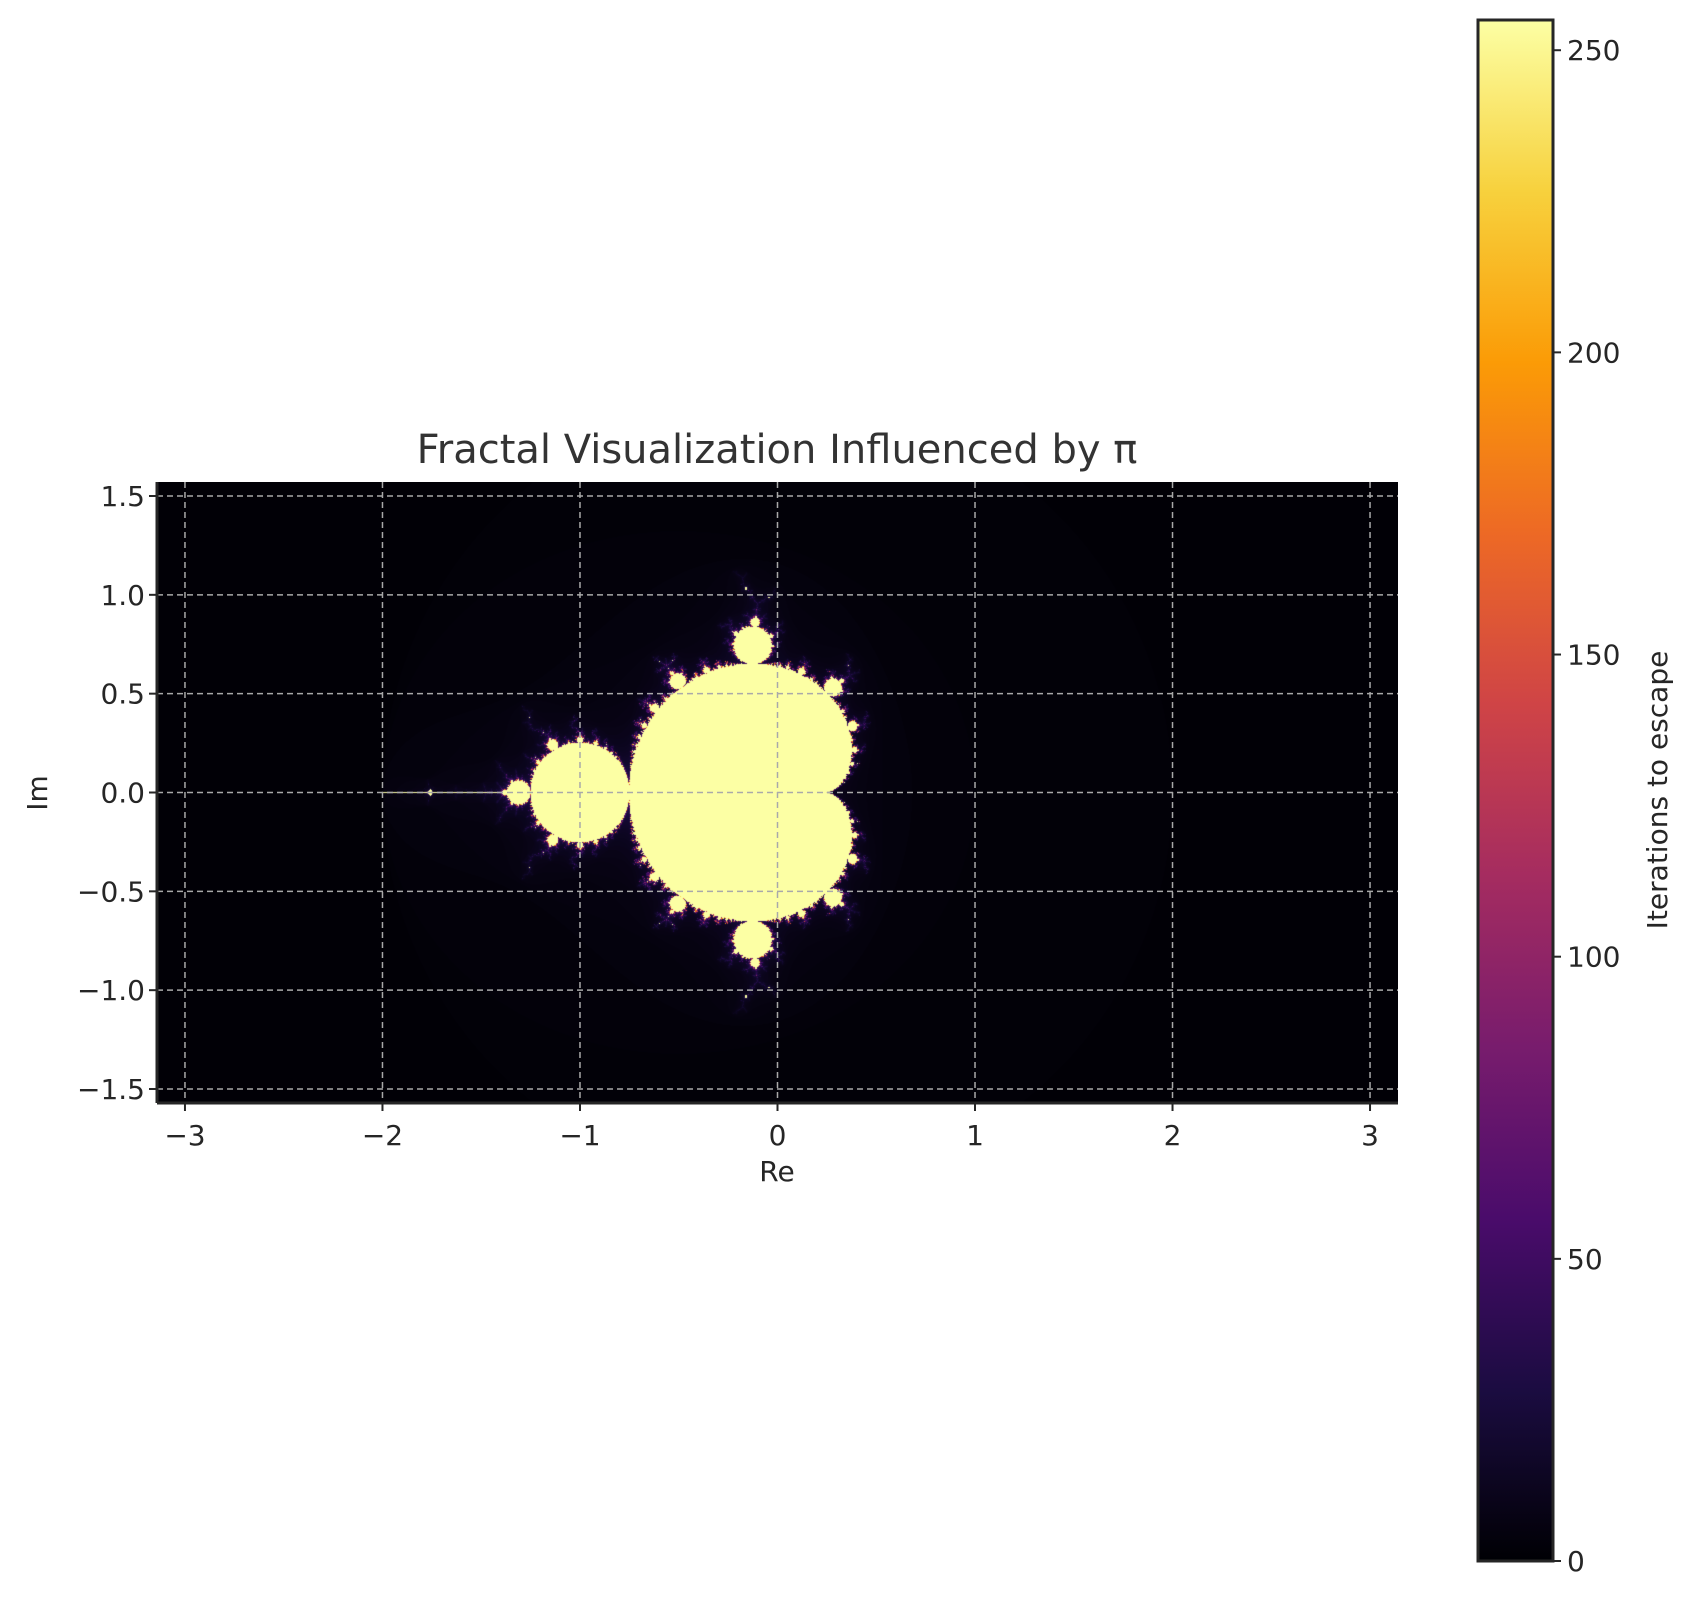 Image resolution: width=1687 pixels, height=1600 pixels. I want to click on x-tick-label: −3, so click(184, 1135).